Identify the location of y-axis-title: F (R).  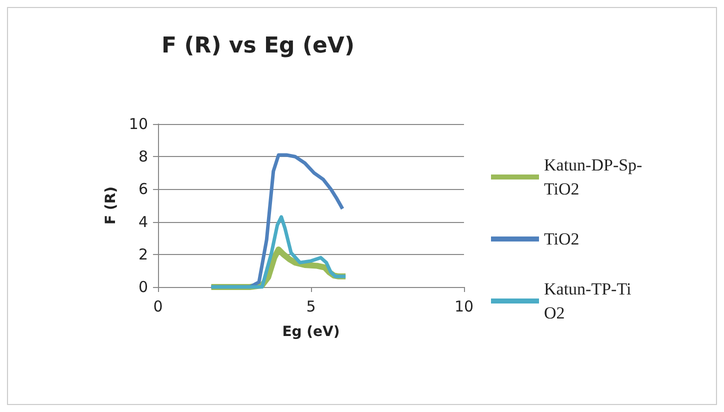
(111, 205).